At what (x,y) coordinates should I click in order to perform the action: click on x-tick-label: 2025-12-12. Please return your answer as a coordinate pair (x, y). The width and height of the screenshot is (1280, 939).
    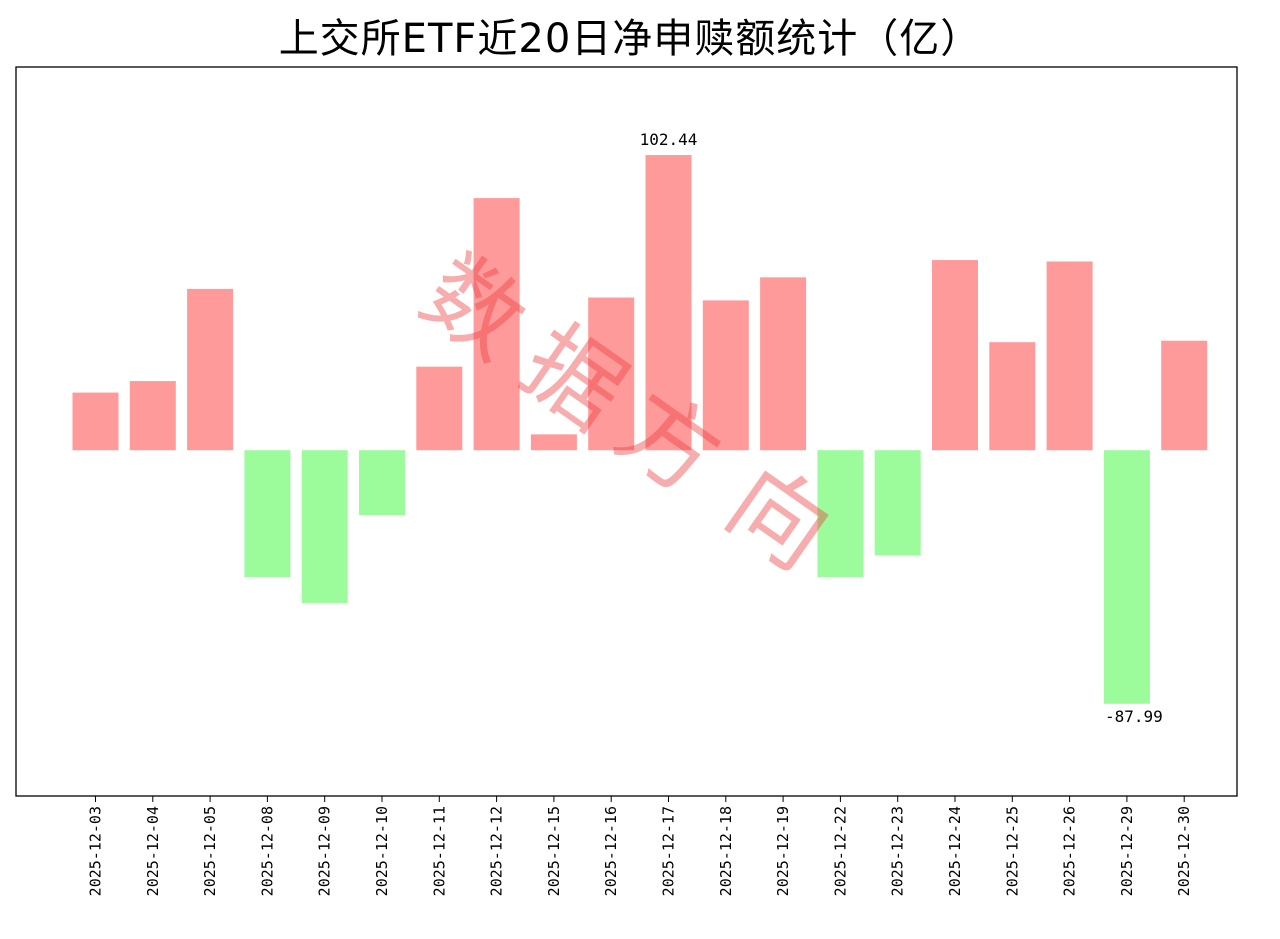
    Looking at the image, I should click on (497, 851).